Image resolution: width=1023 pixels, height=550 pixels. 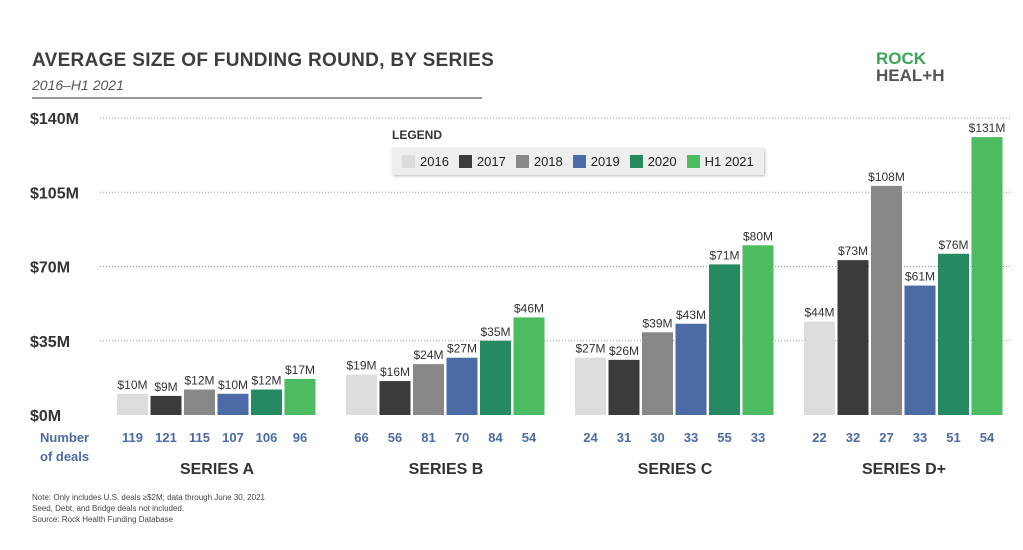 I want to click on data-label: $43M, so click(x=691, y=315).